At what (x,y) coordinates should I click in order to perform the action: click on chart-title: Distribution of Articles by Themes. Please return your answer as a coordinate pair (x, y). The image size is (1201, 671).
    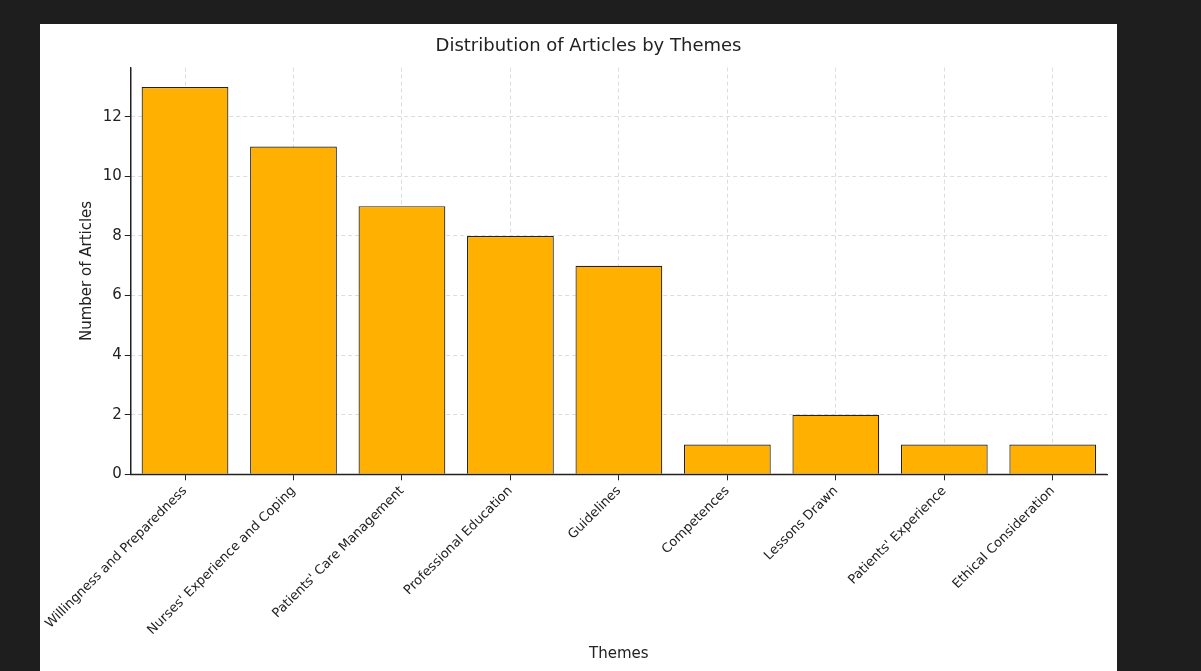
    Looking at the image, I should click on (588, 45).